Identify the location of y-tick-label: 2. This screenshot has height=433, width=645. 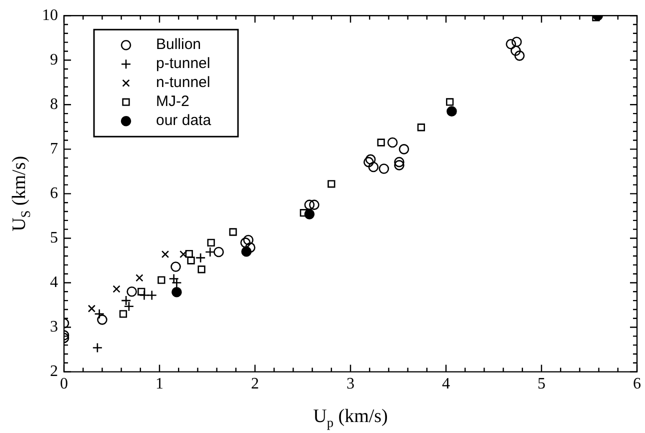
(54, 371).